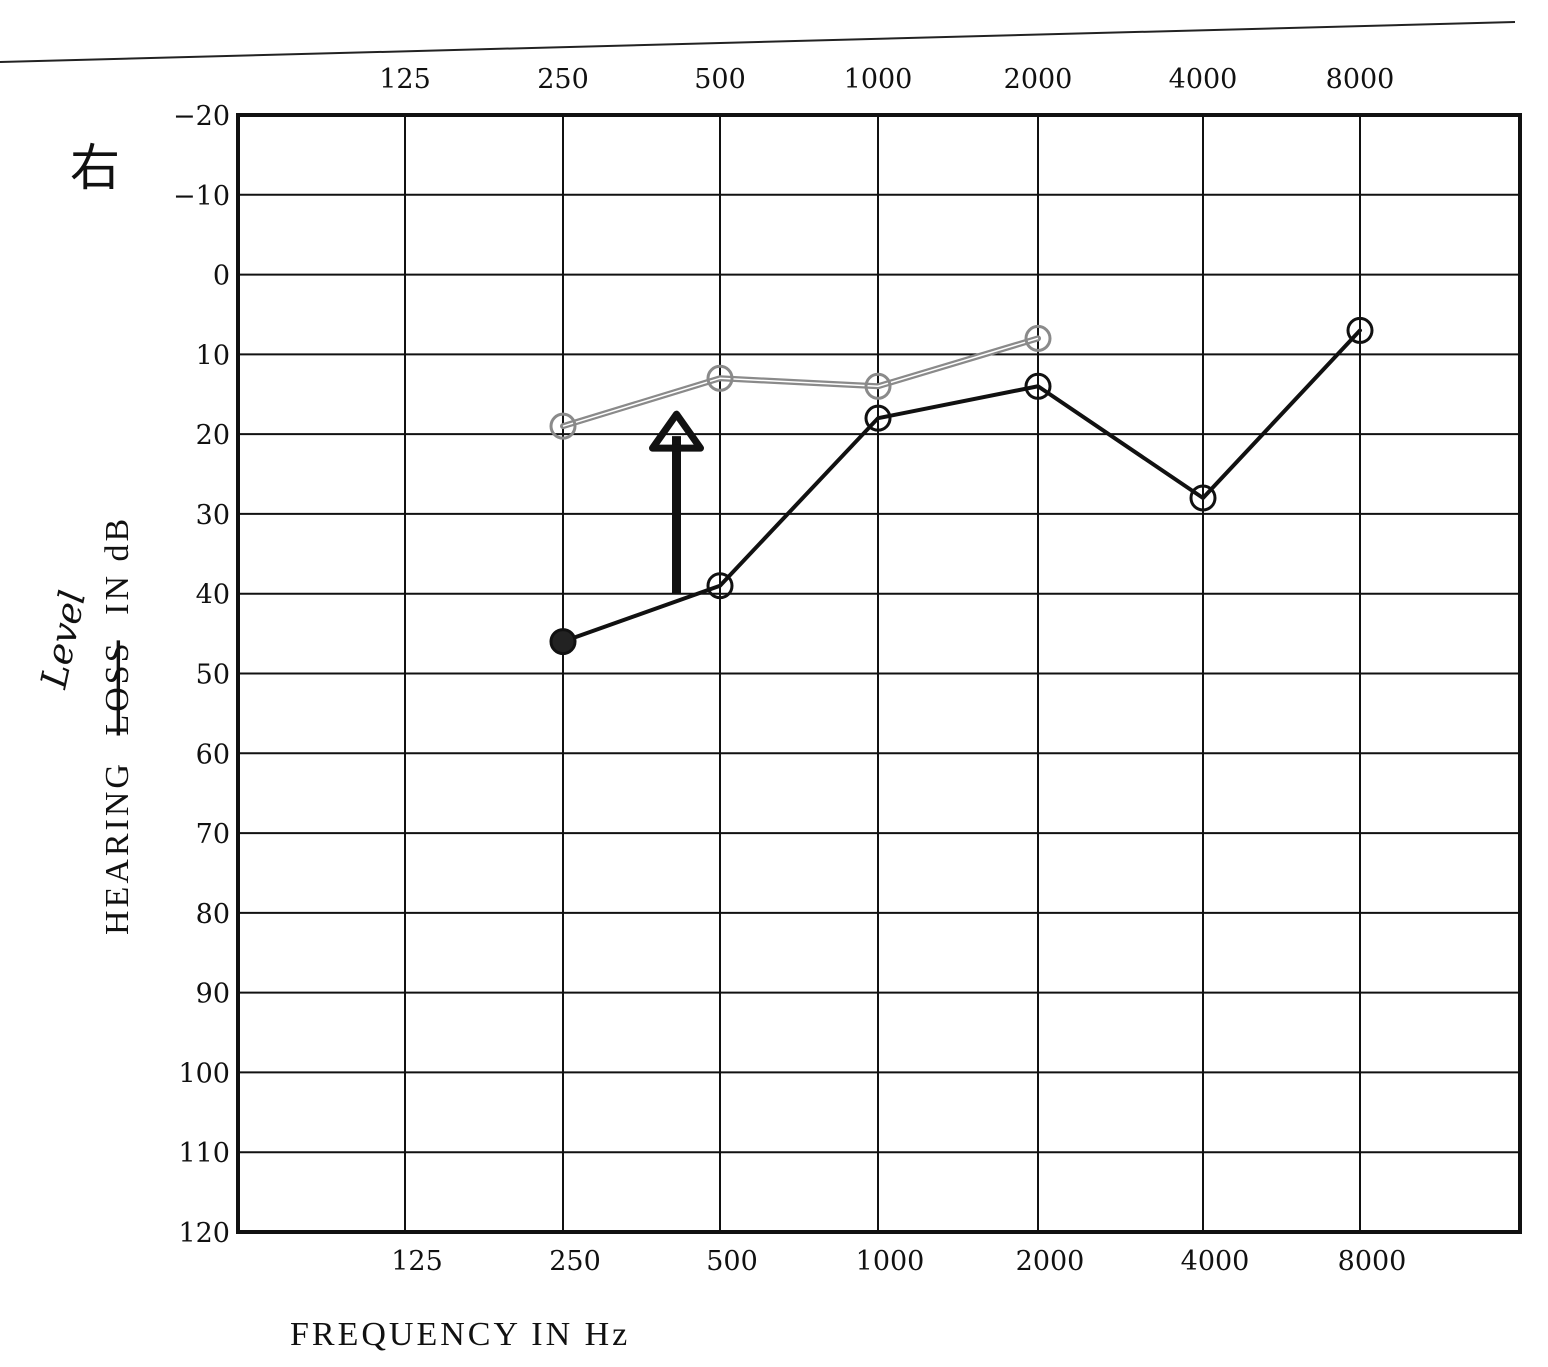 This screenshot has width=1548, height=1367. What do you see at coordinates (758, 42) in the screenshot?
I see `paper-edge` at bounding box center [758, 42].